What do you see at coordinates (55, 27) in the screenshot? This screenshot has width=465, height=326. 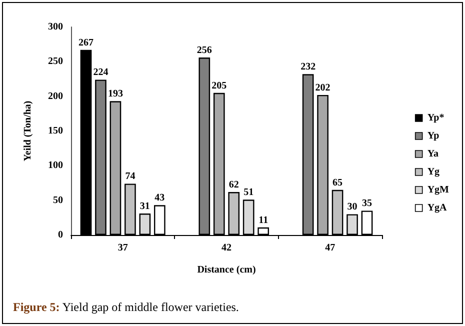 I see `y-tick-label: 300` at bounding box center [55, 27].